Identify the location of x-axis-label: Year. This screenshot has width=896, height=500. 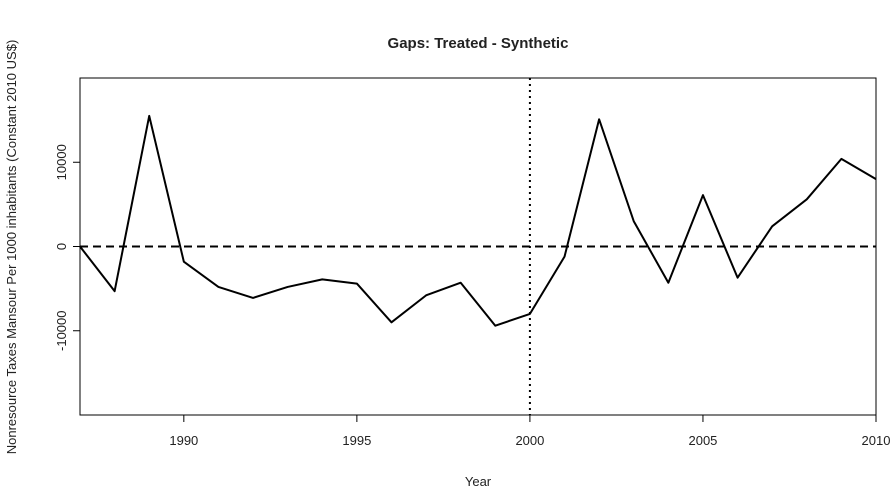
(478, 481).